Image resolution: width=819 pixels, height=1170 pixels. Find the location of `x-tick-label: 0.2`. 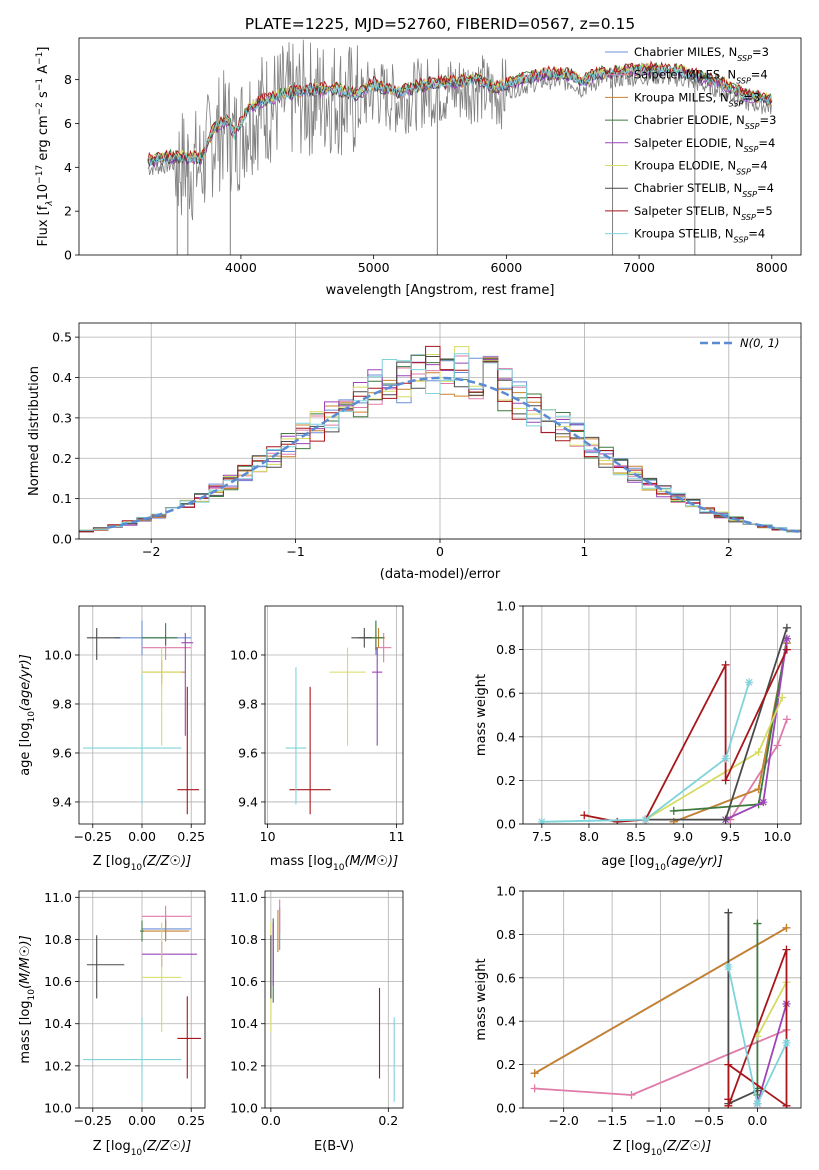

x-tick-label: 0.2 is located at coordinates (388, 1120).